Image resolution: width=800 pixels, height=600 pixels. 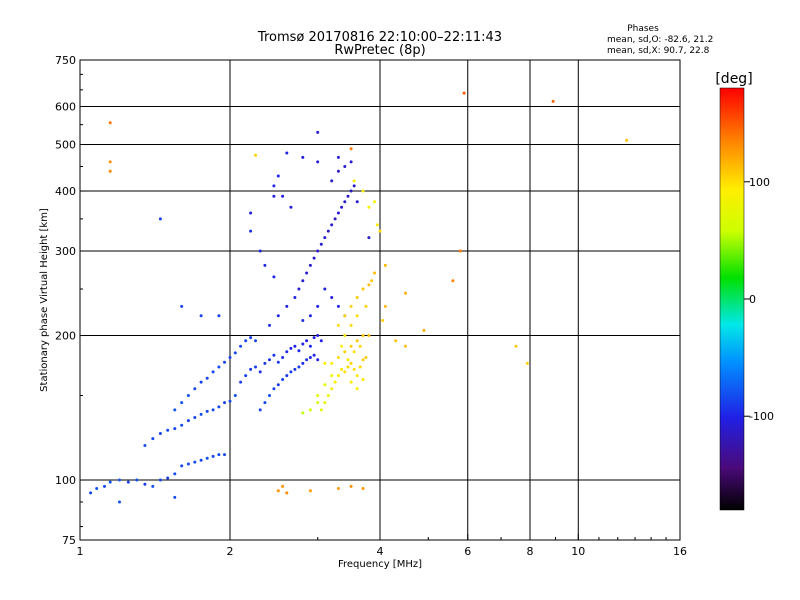 What do you see at coordinates (379, 50) in the screenshot?
I see `chart-subtitle: RwPretec (8p)` at bounding box center [379, 50].